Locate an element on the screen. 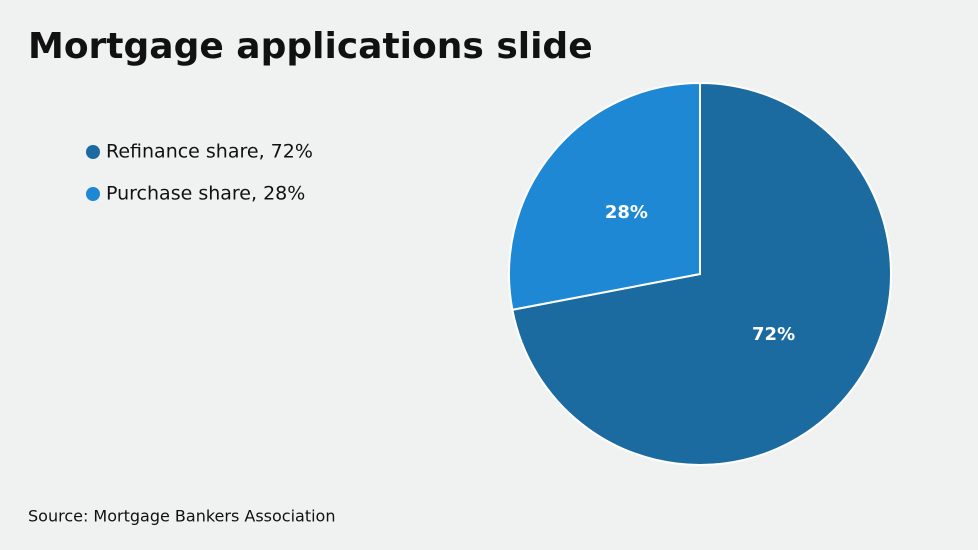 This screenshot has width=978, height=550. chart-title: Mortgage applications slide is located at coordinates (310, 46).